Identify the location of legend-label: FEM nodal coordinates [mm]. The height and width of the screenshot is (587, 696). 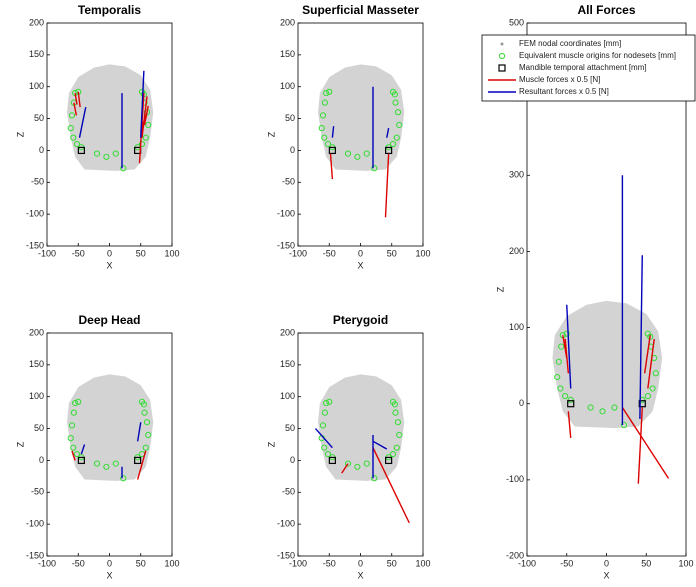
(570, 43).